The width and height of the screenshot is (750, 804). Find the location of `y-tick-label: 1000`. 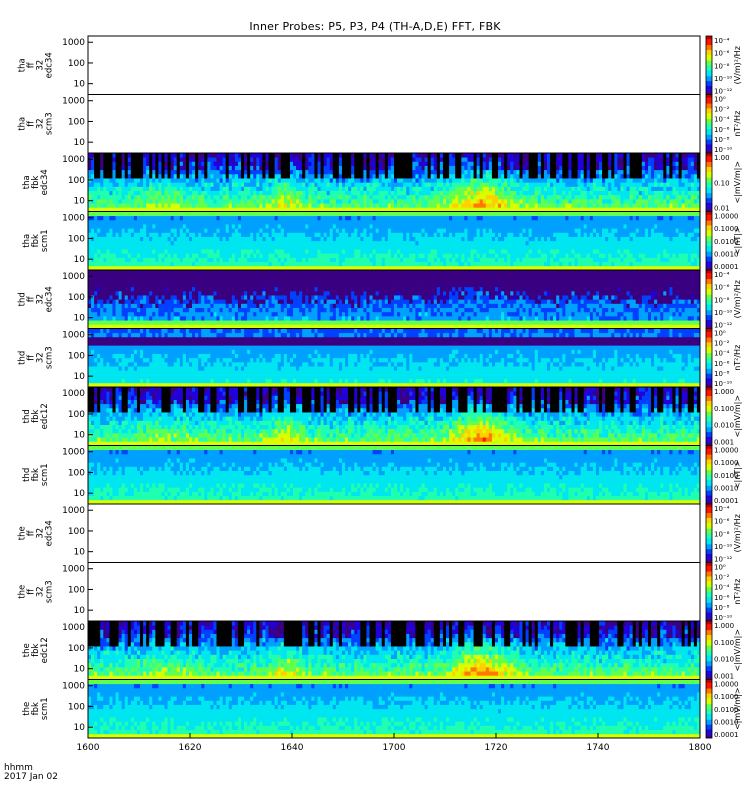

y-tick-label: 1000 is located at coordinates (73, 102).